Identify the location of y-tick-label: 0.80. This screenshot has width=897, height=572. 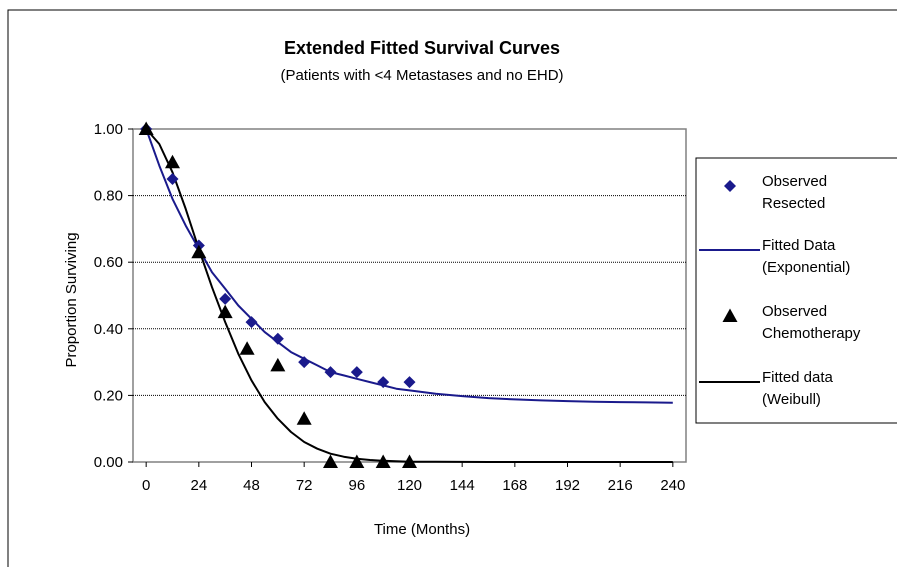
(108, 196).